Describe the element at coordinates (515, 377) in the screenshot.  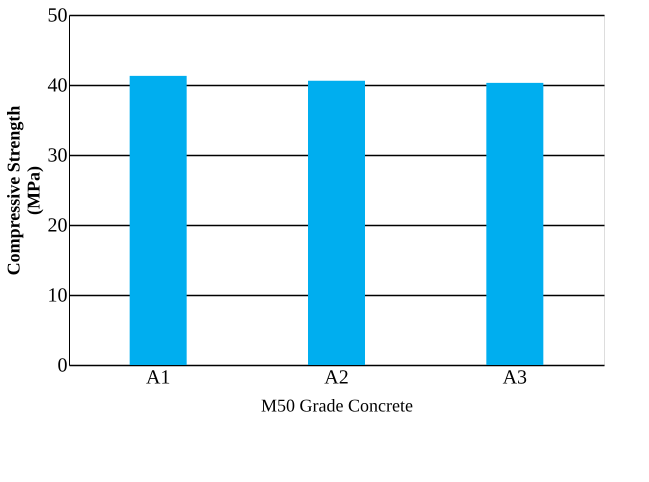
I see `x-tick-label: A3` at that location.